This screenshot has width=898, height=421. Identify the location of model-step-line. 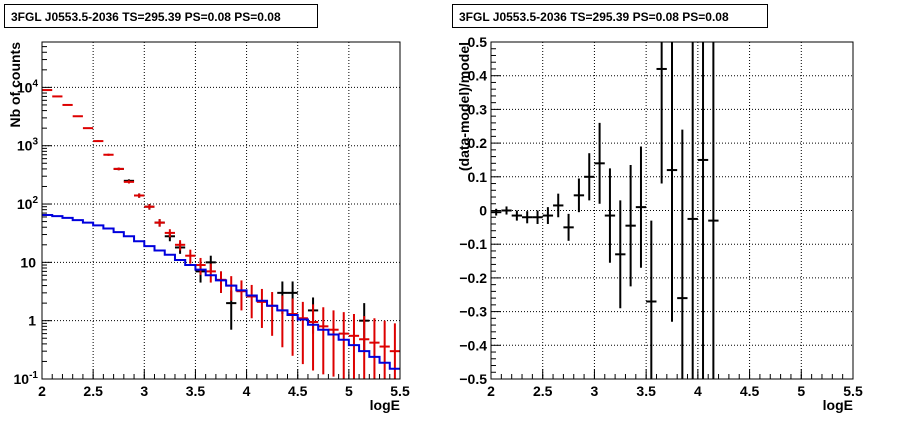
(221, 291).